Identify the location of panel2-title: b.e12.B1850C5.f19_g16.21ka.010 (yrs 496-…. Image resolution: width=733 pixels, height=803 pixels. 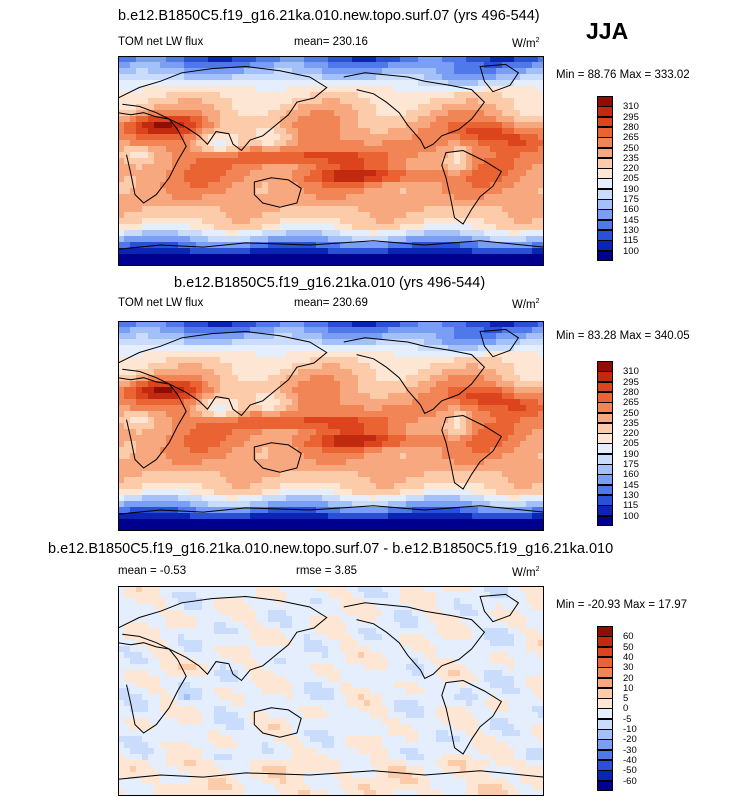
(330, 283).